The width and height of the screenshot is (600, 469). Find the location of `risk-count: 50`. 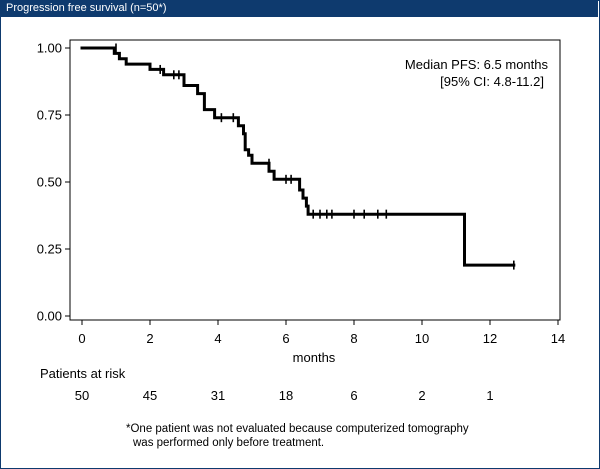

risk-count: 50 is located at coordinates (82, 395).